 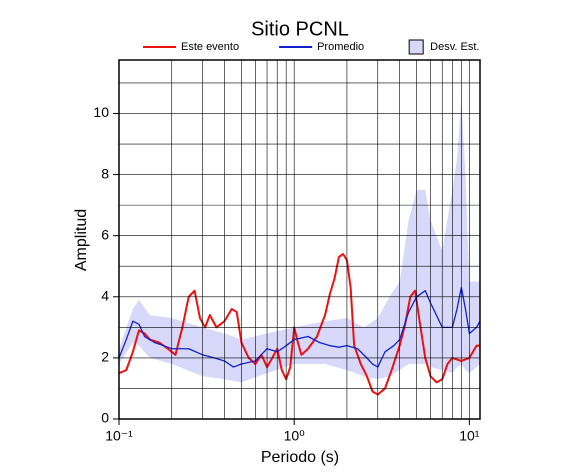 What do you see at coordinates (454, 47) in the screenshot?
I see `legend-label: Desv. Est.` at bounding box center [454, 47].